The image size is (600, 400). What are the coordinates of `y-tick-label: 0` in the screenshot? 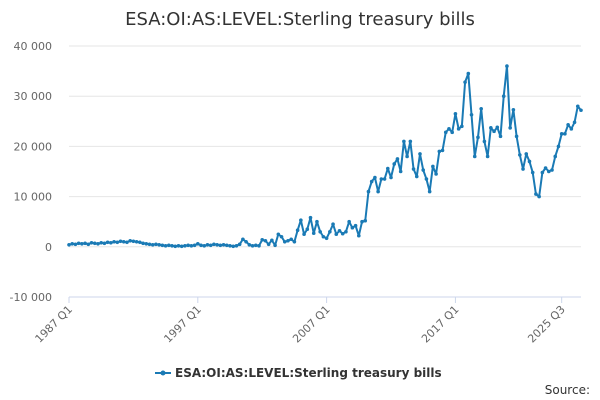 It's located at (48, 247).